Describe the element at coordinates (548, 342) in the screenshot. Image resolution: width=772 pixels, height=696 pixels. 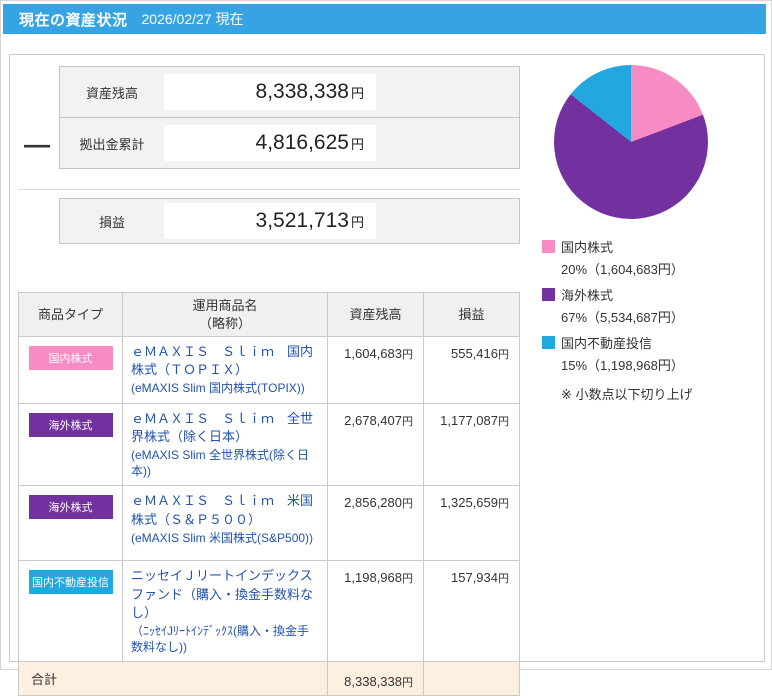
I see `legend-swatch-domestic-reit` at that location.